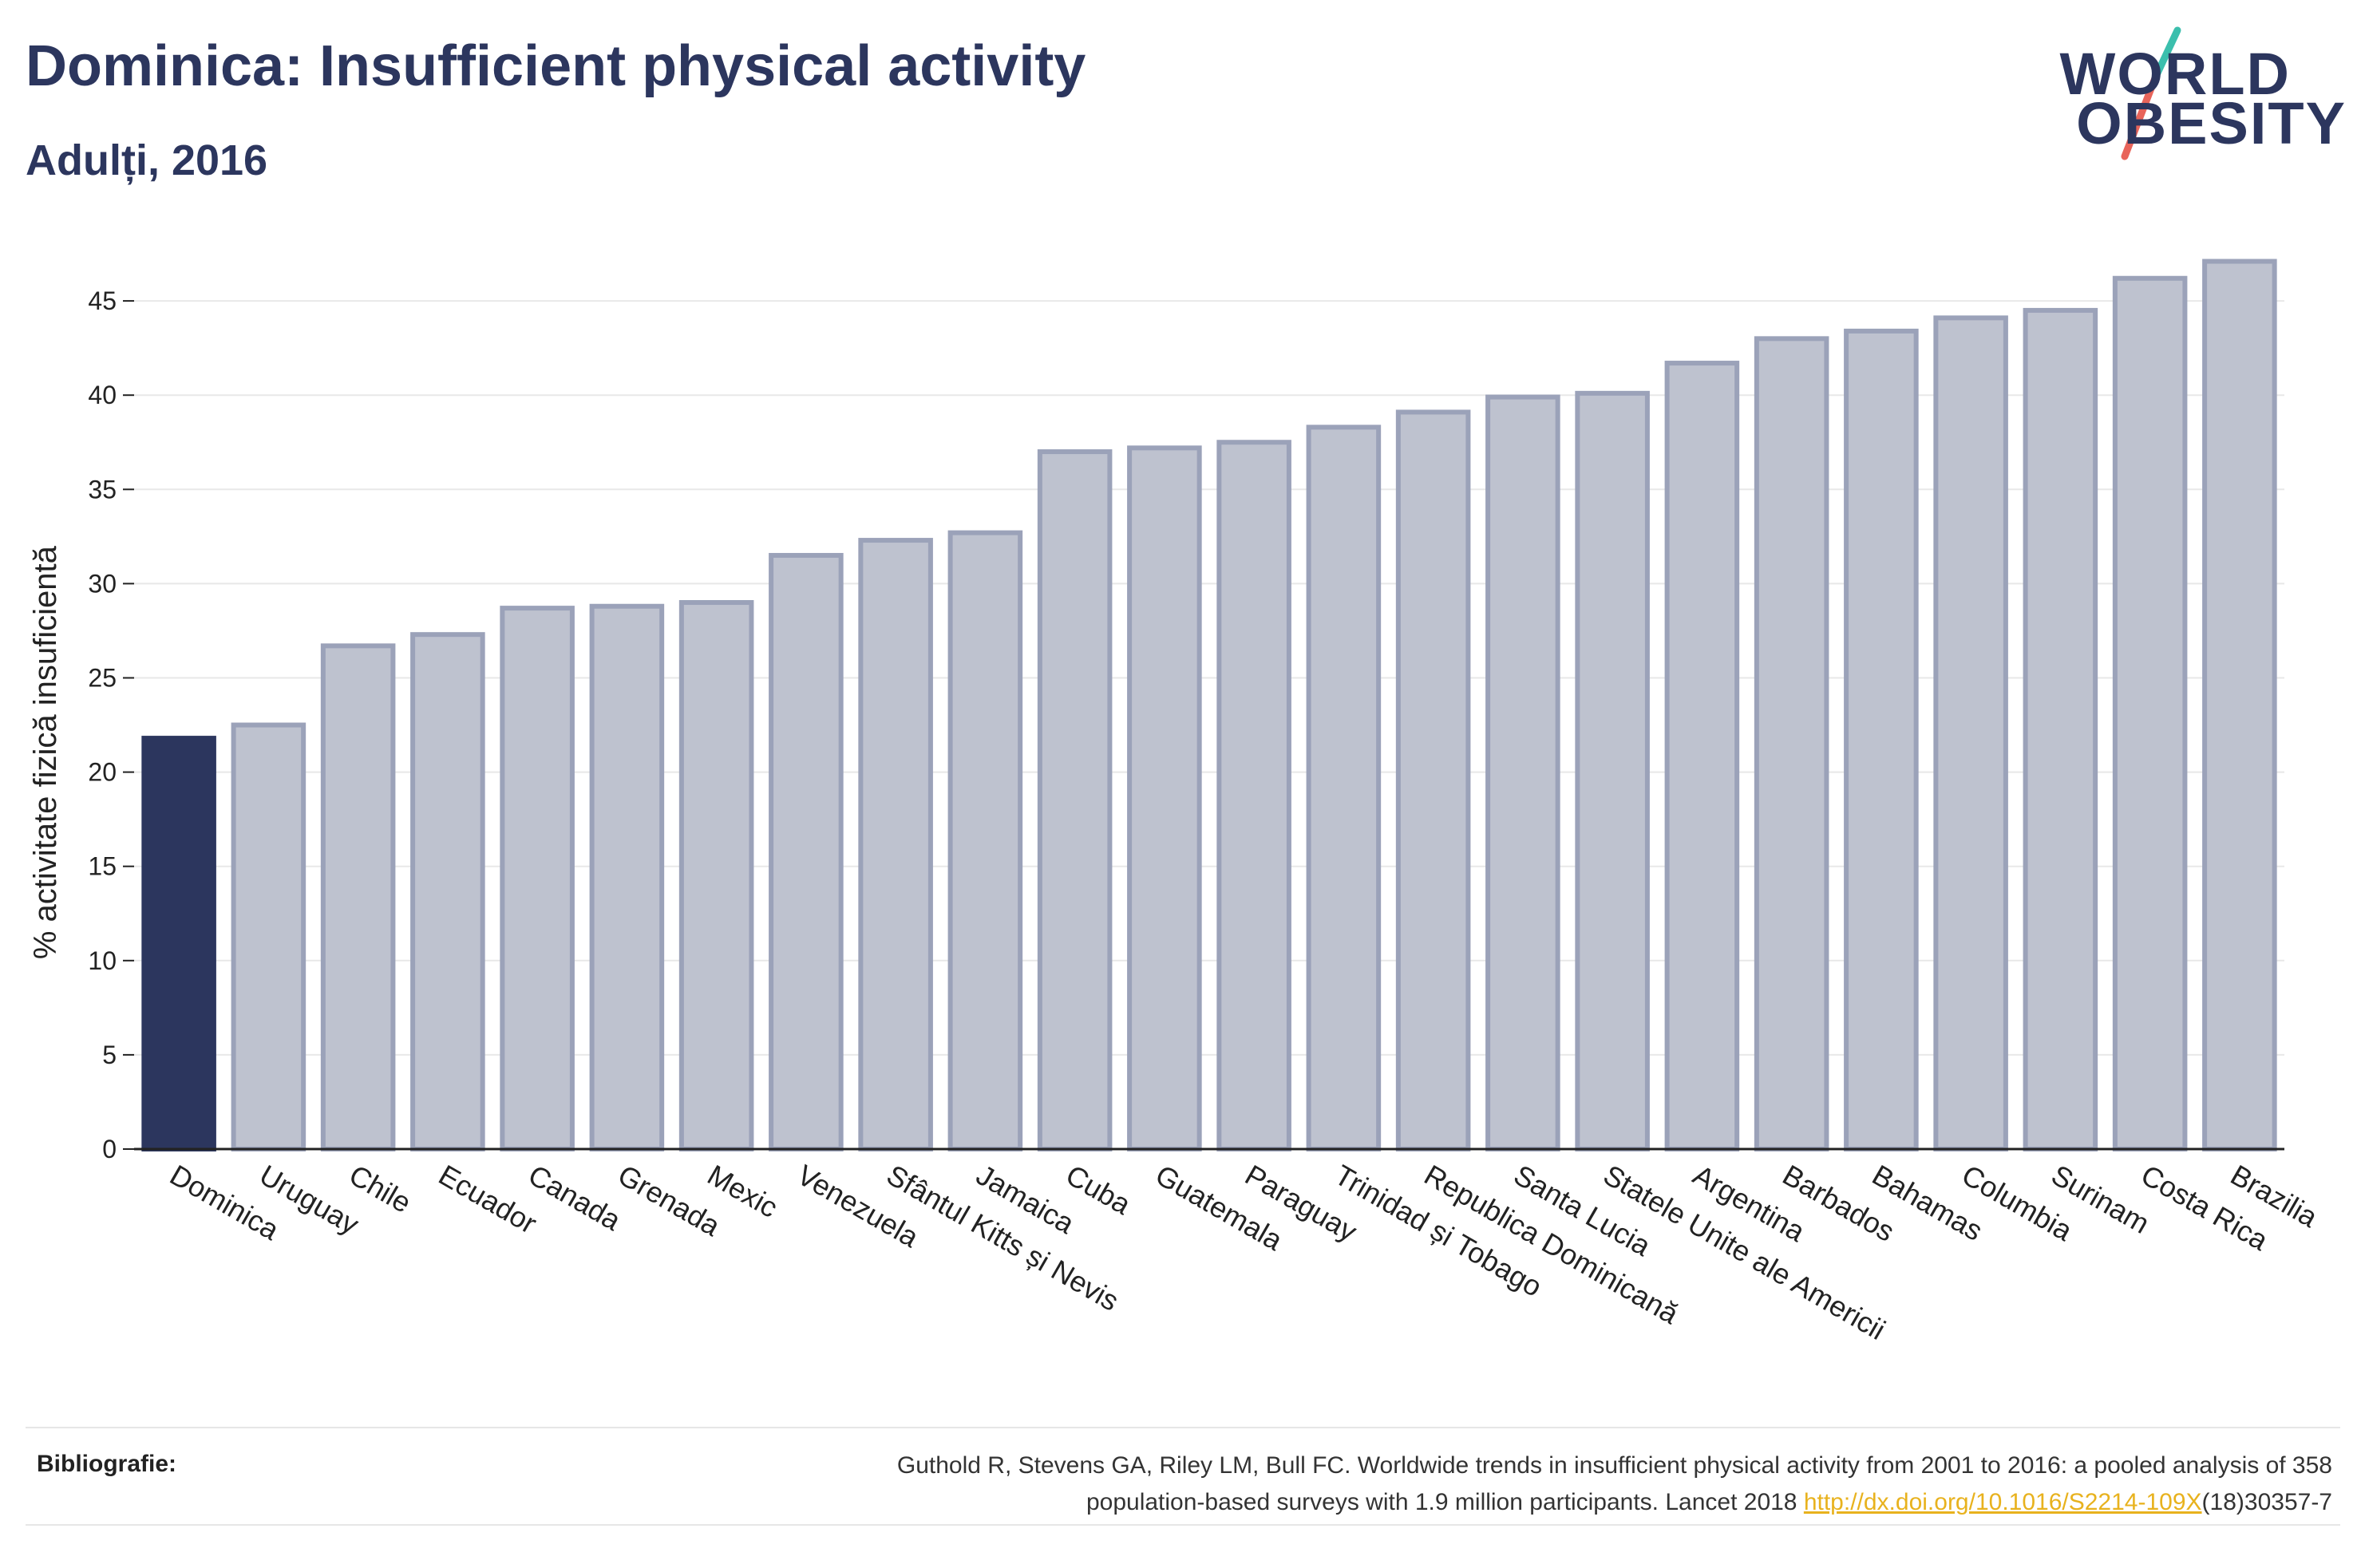  What do you see at coordinates (109, 1055) in the screenshot?
I see `y-tick-label: 5` at bounding box center [109, 1055].